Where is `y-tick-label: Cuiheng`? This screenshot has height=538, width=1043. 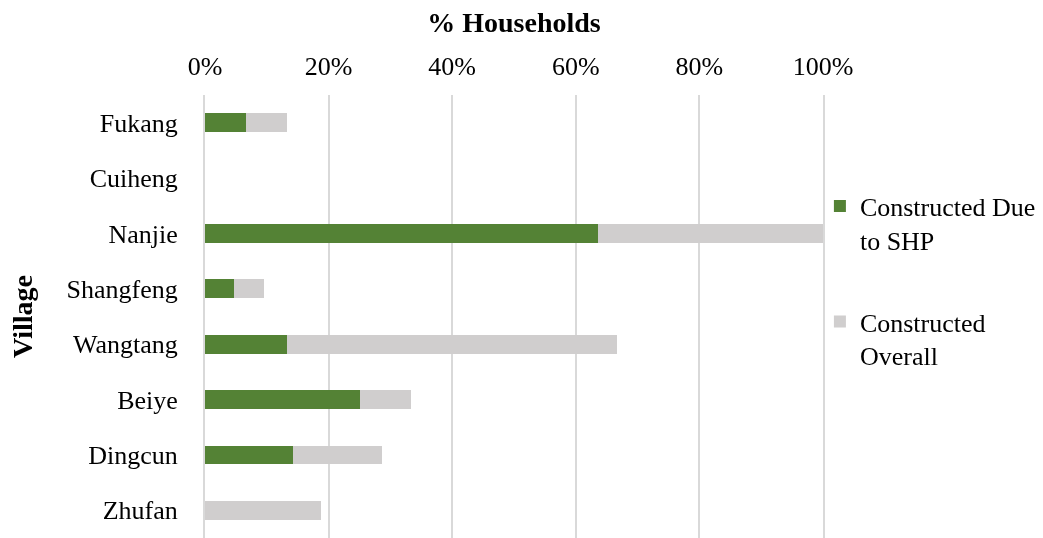
y-tick-label: Cuiheng is located at coordinates (133, 179).